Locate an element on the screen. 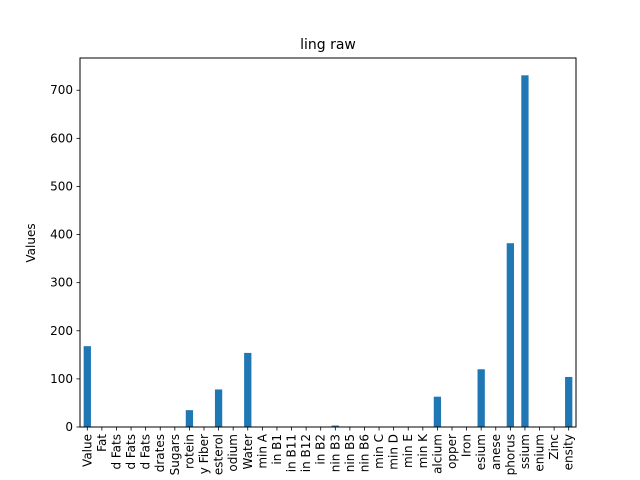 Image resolution: width=640 pixels, height=480 pixels. x-tick-label: rotein is located at coordinates (189, 451).